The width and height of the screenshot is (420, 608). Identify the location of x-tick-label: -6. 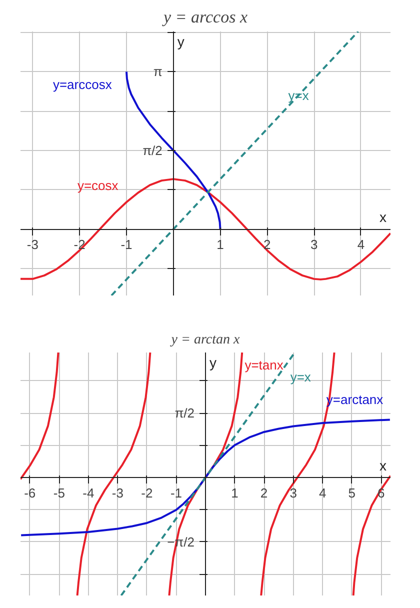
(30, 492).